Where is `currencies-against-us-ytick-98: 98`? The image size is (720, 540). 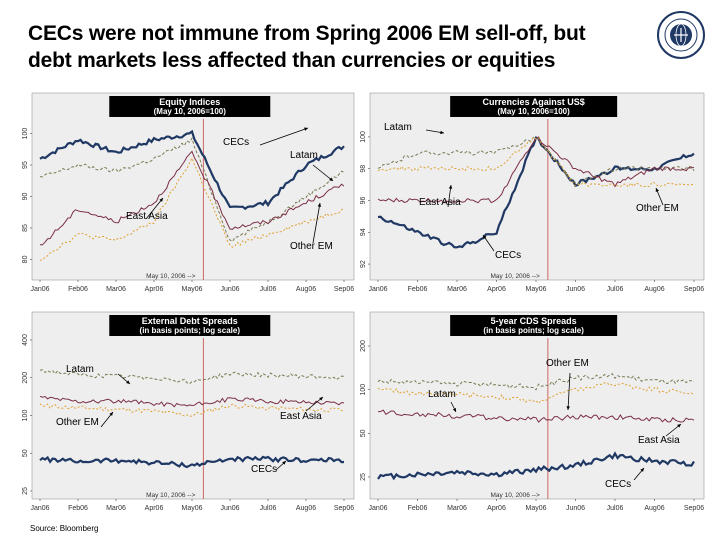
currencies-against-us-ytick-98: 98 is located at coordinates (363, 169).